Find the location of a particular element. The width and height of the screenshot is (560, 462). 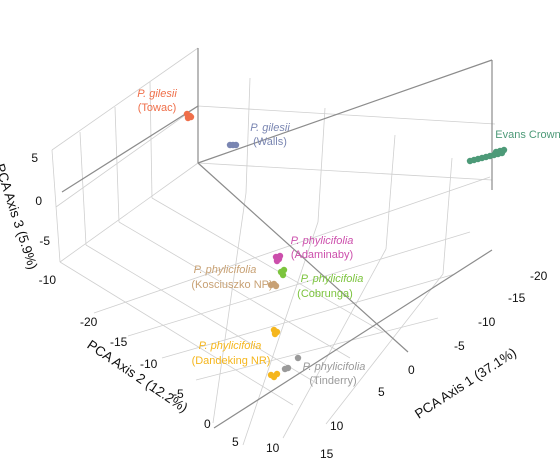

x-tick-label: -20 is located at coordinates (539, 276).